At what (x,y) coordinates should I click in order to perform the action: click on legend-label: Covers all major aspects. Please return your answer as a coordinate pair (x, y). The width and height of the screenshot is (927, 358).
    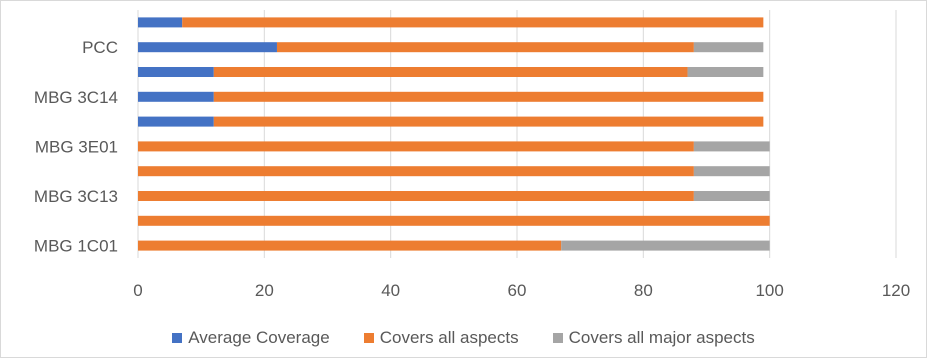
    Looking at the image, I should click on (661, 337).